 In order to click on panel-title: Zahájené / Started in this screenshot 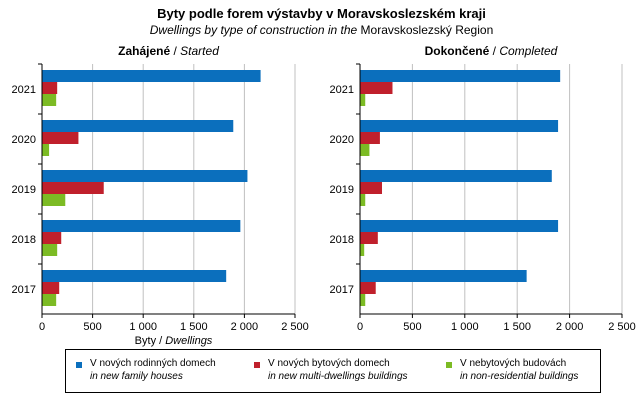, I will do `click(168, 51)`.